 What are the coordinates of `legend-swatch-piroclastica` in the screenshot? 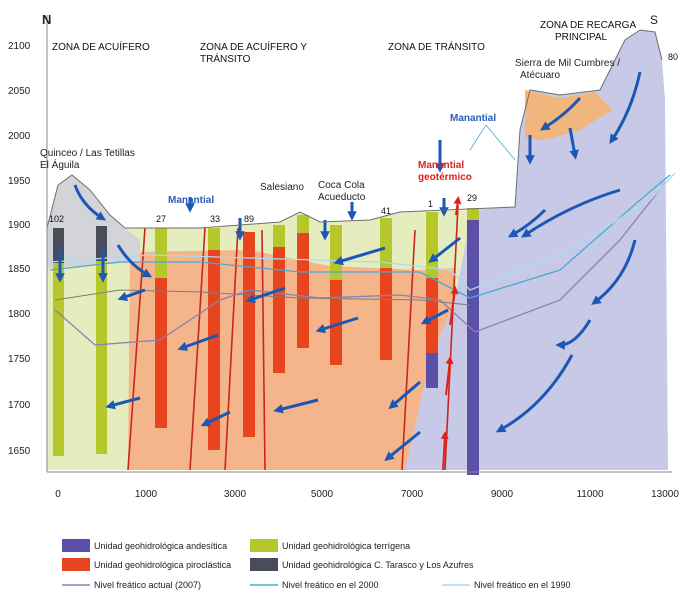 It's located at (76, 564).